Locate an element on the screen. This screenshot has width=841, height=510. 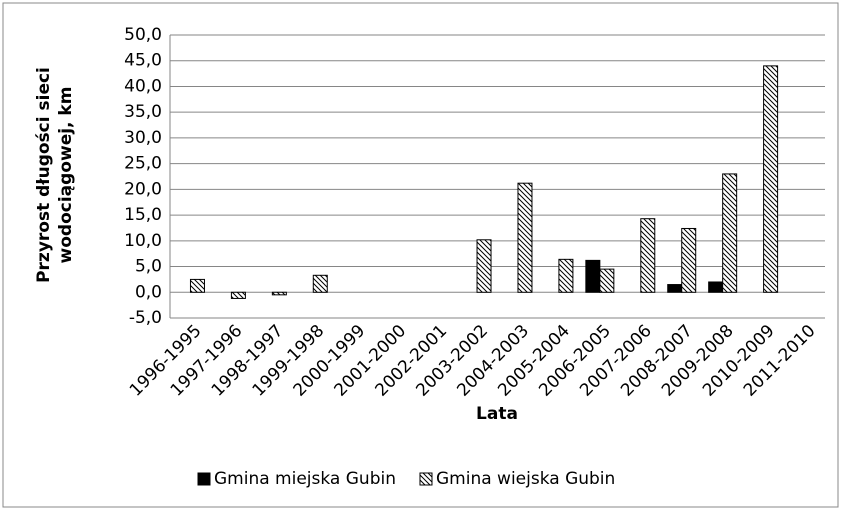
y-tick-label: 20,0 is located at coordinates (143, 189).